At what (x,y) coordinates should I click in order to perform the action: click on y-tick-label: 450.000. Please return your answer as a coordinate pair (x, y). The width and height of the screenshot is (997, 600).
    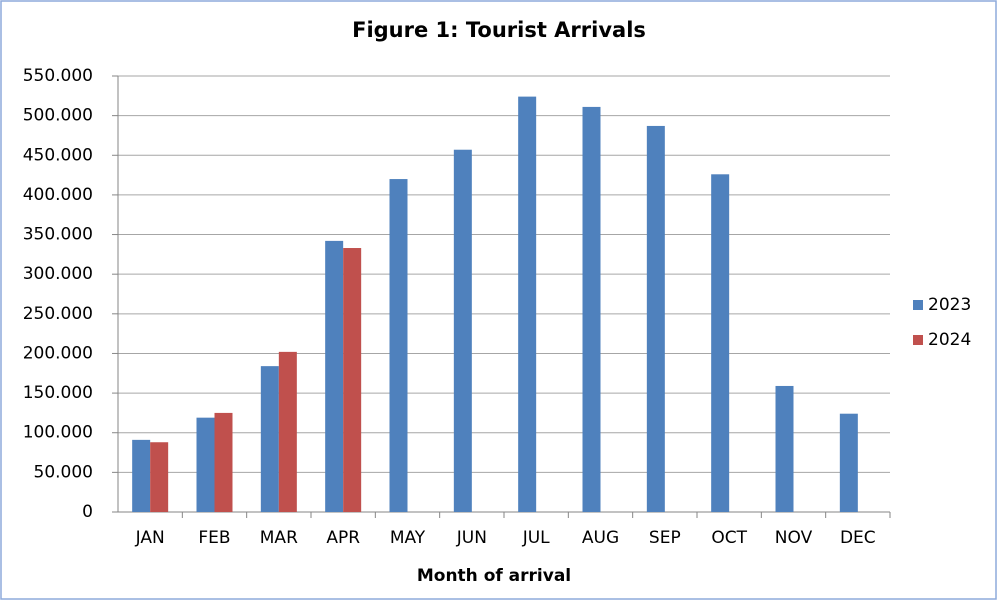
    Looking at the image, I should click on (58, 155).